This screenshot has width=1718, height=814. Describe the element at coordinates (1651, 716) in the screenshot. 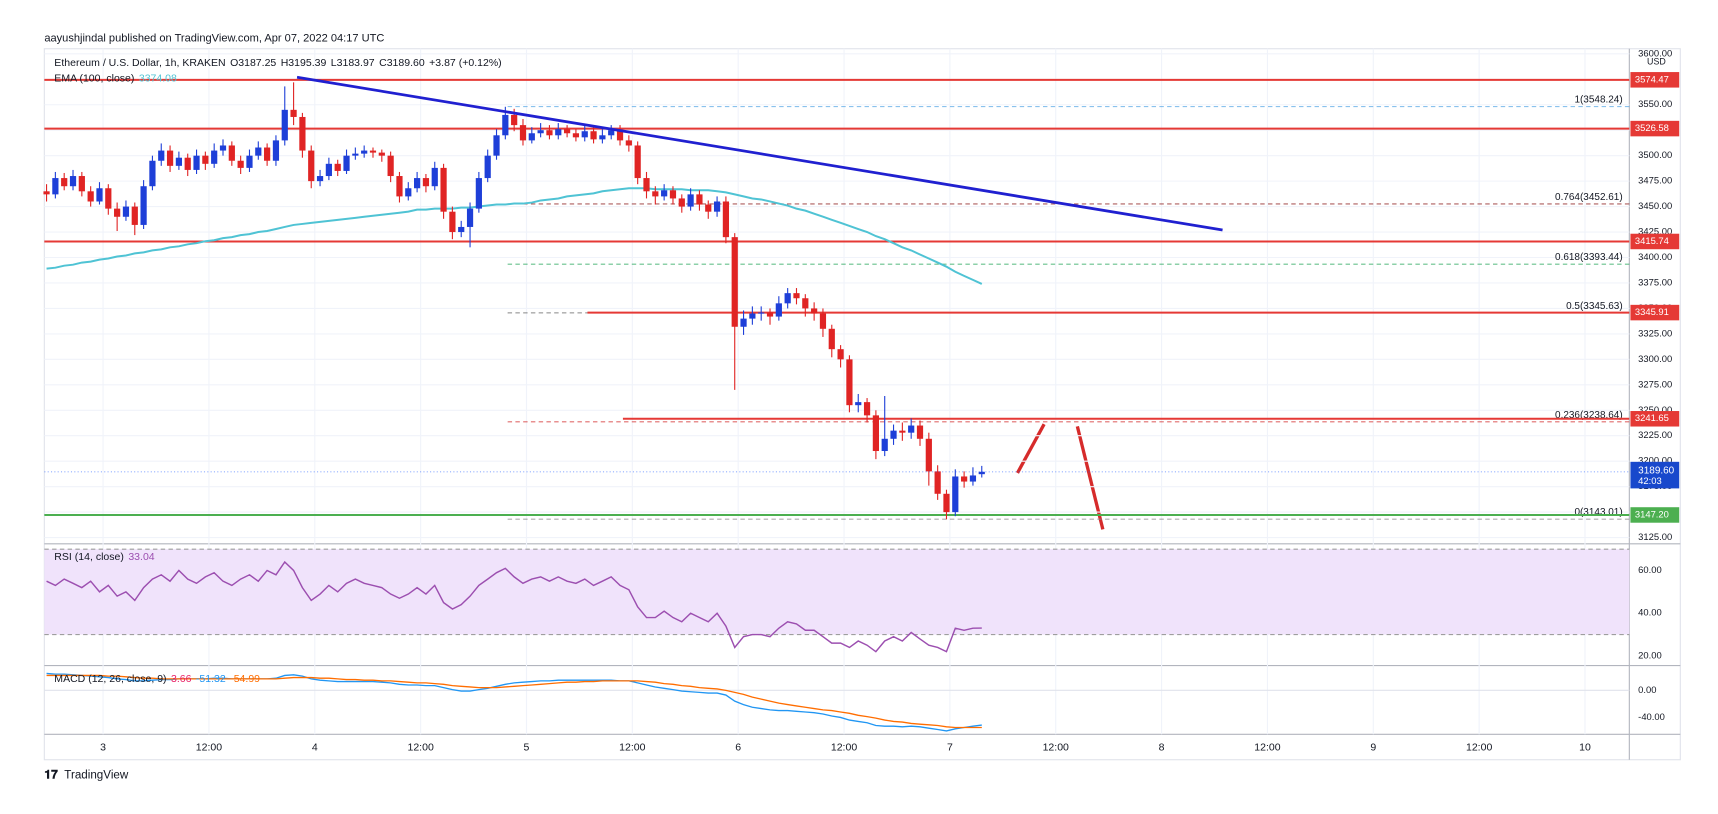

I see `macd-tick-label: -40.00` at that location.